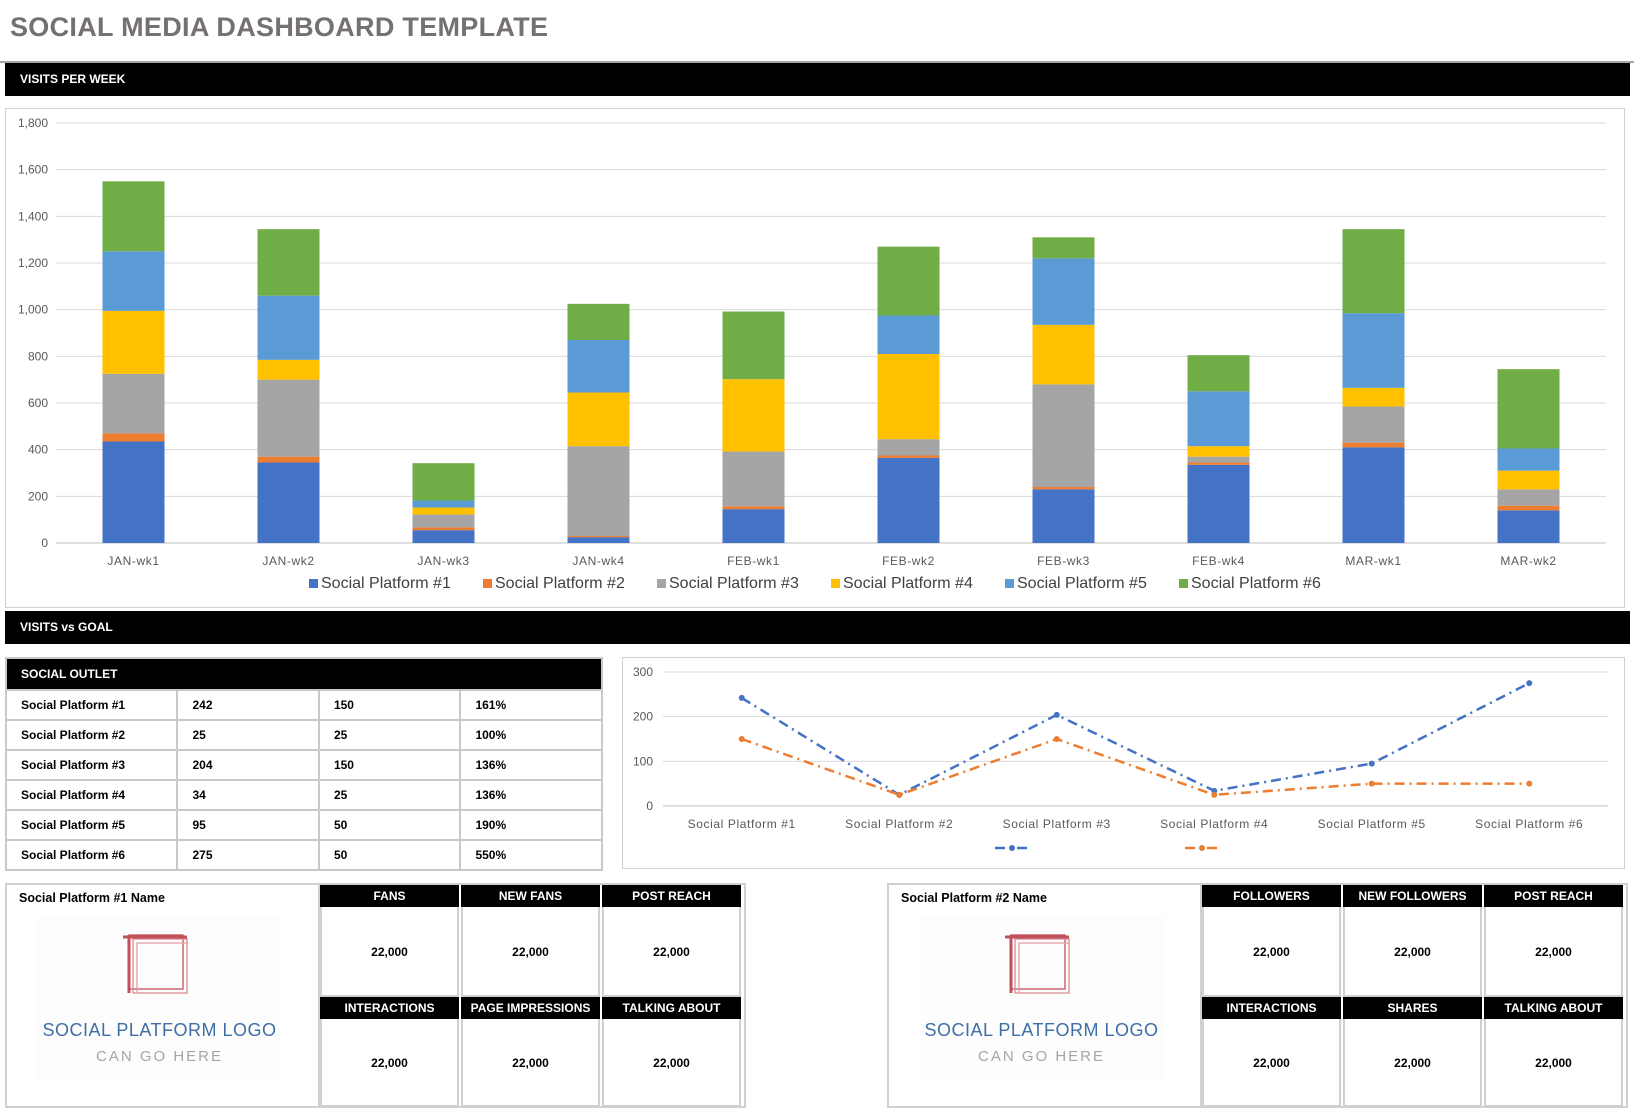 Image resolution: width=1634 pixels, height=1118 pixels. Describe the element at coordinates (974, 898) in the screenshot. I see `platform-name: Social Platform #2 Name` at that location.